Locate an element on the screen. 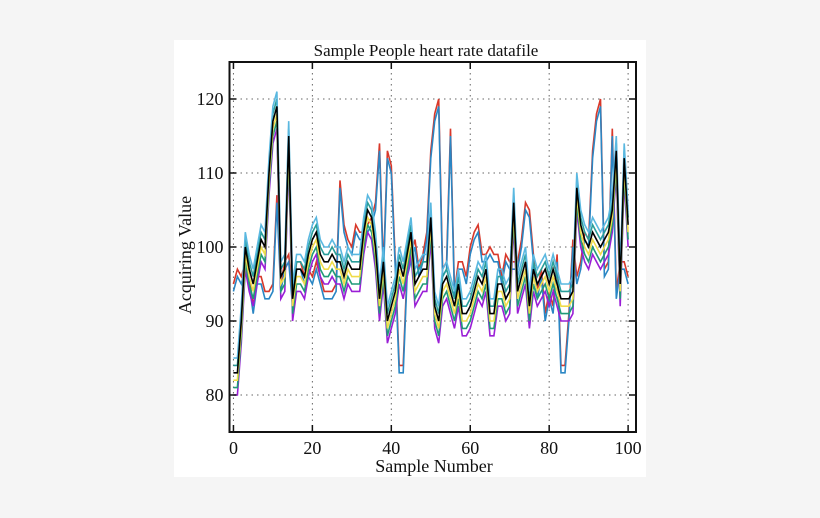 This screenshot has height=518, width=820. y-tick-label: 80 is located at coordinates (215, 395).